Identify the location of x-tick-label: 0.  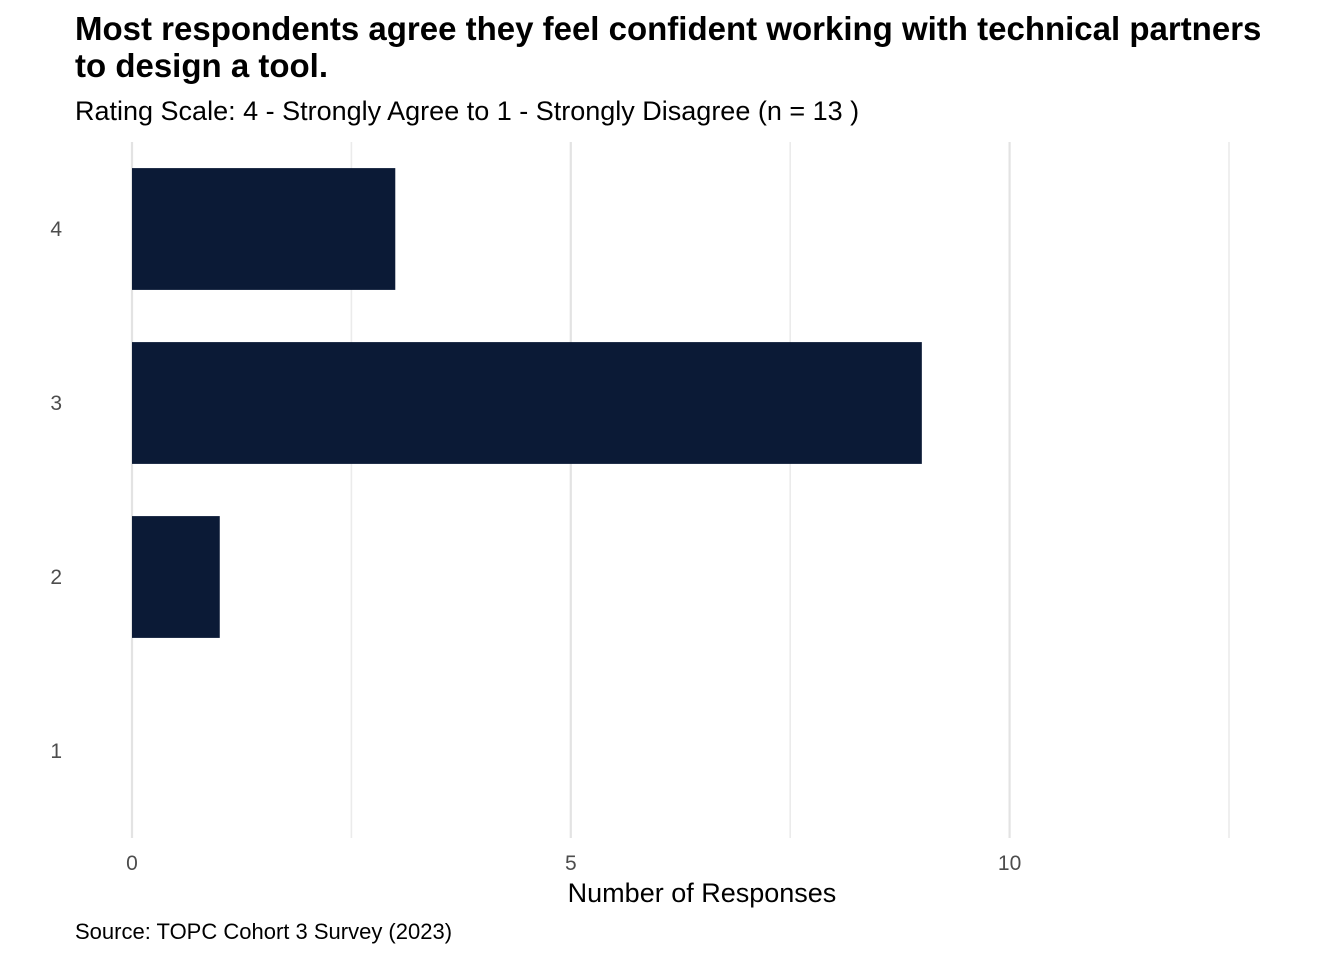
(132, 863).